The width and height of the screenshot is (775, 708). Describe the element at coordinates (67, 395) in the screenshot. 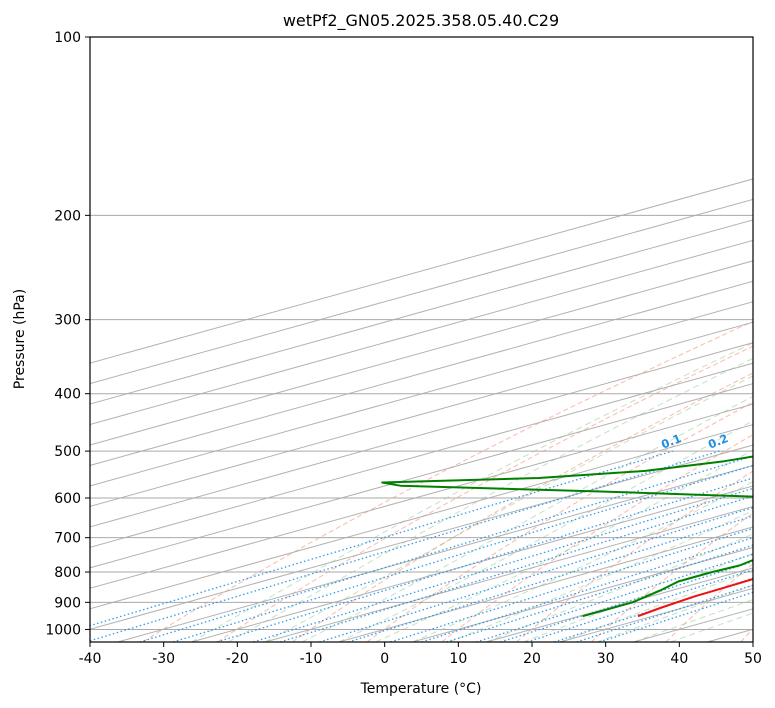

I see `y-tick-label: 400` at that location.